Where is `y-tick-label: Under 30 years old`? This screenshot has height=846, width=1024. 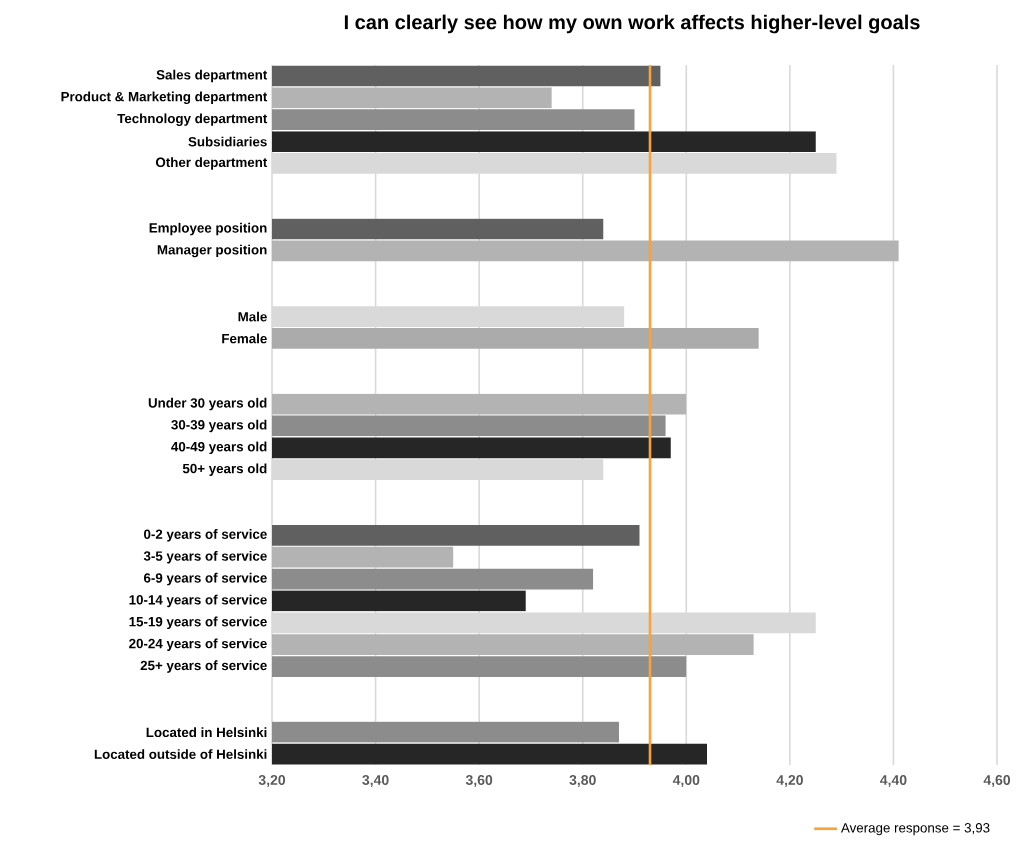
y-tick-label: Under 30 years old is located at coordinates (207, 404).